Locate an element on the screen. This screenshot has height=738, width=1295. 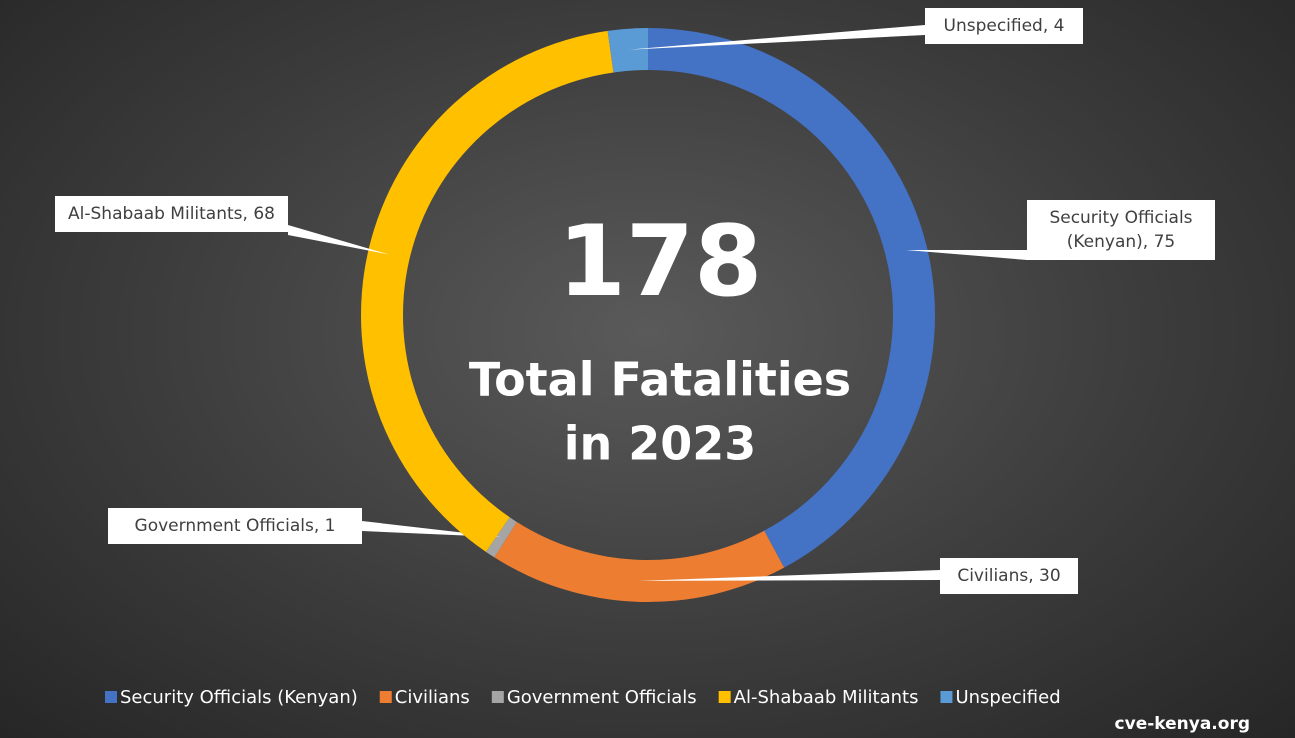
data-label: Al-Shabaab Militants, 68 is located at coordinates (171, 214).